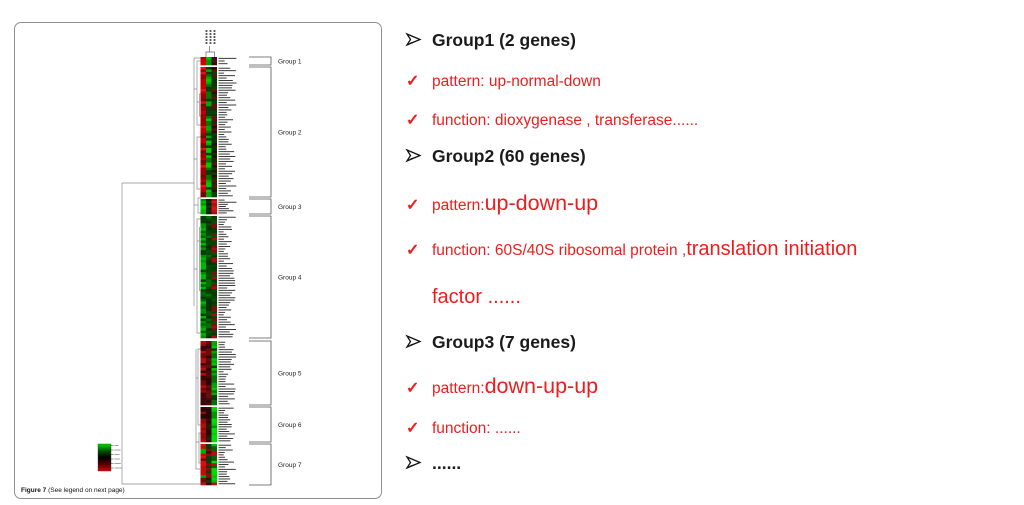  What do you see at coordinates (541, 386) in the screenshot?
I see `note-text: down-up-up` at bounding box center [541, 386].